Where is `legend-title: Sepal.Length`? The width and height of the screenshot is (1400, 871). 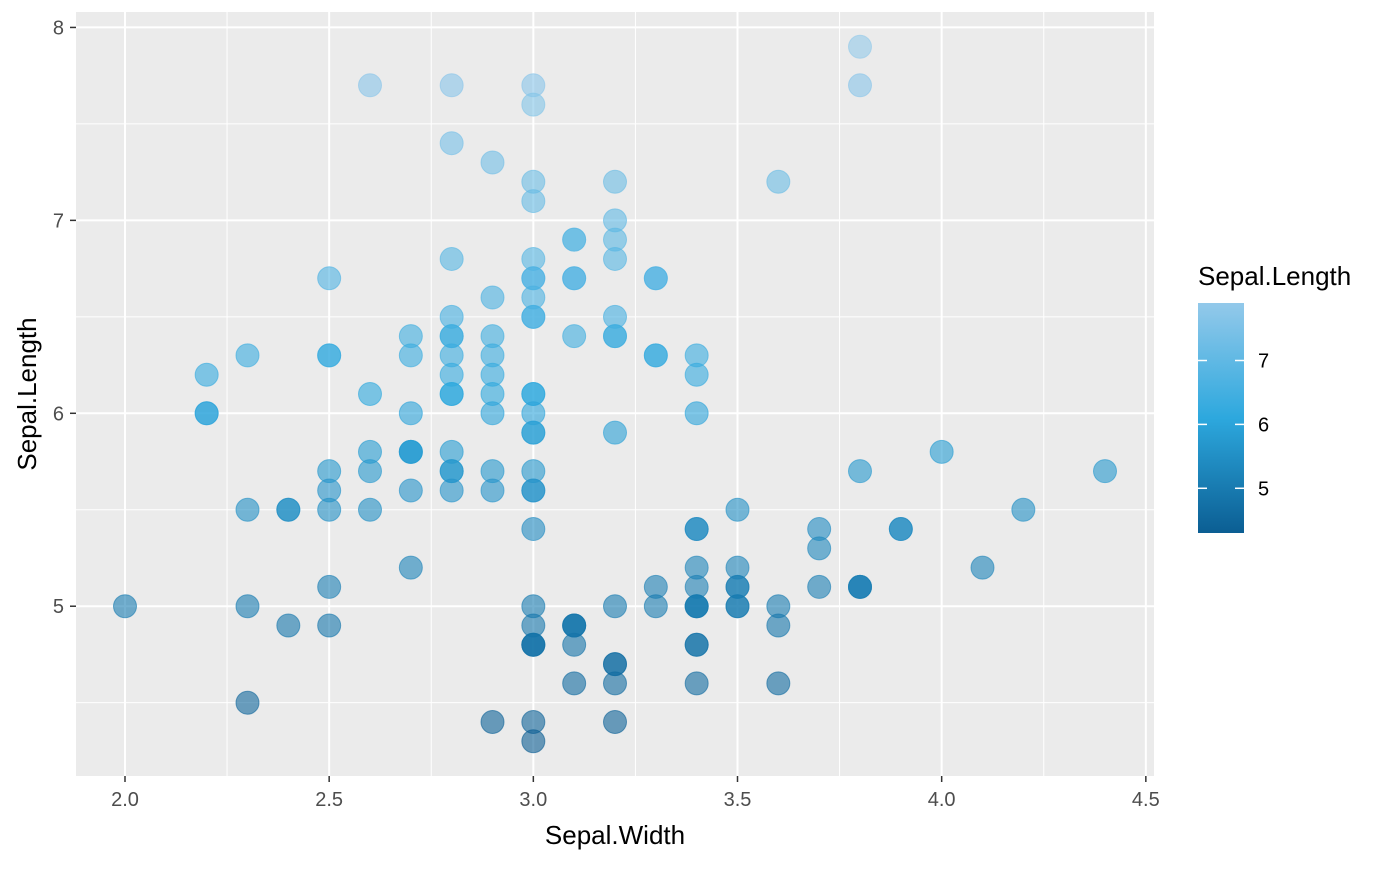
legend-title: Sepal.Length is located at coordinates (1274, 276).